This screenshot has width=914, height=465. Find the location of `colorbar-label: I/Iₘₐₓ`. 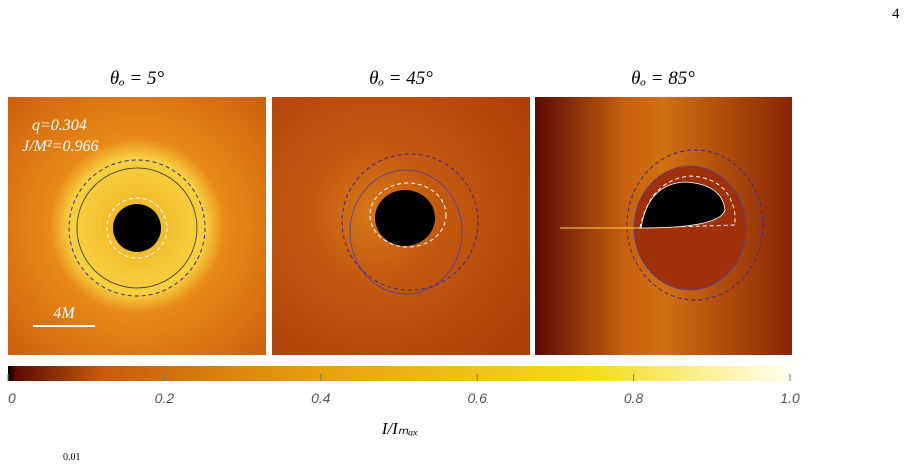

colorbar-label: I/Iₘₐₓ is located at coordinates (400, 428).